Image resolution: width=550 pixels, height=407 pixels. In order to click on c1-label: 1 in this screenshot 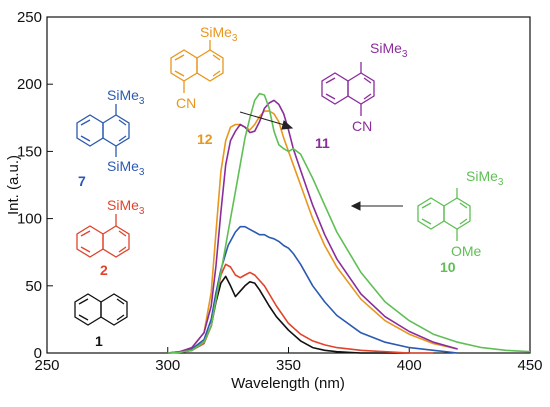, I will do `click(99, 341)`.